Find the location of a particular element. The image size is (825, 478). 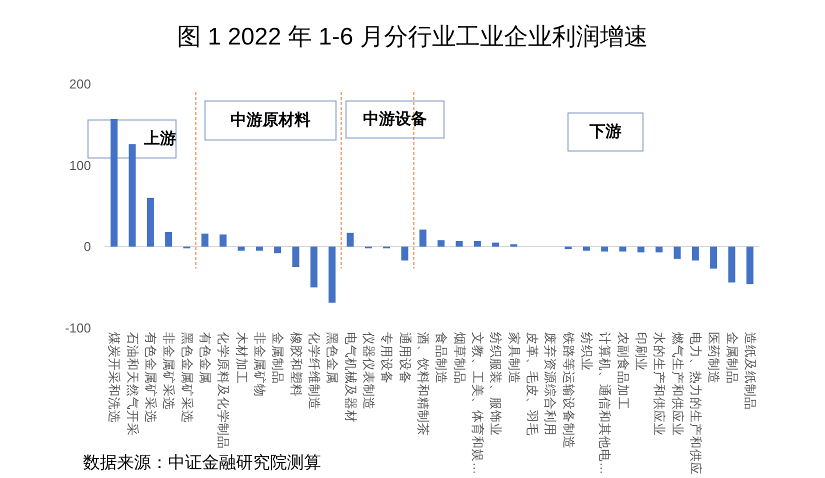

x-tick-label: 非金属矿采选 is located at coordinates (169, 371).